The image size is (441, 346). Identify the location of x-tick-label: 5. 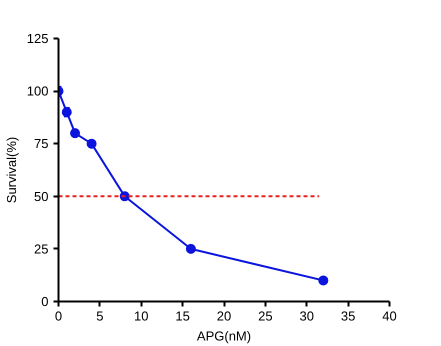
(100, 316).